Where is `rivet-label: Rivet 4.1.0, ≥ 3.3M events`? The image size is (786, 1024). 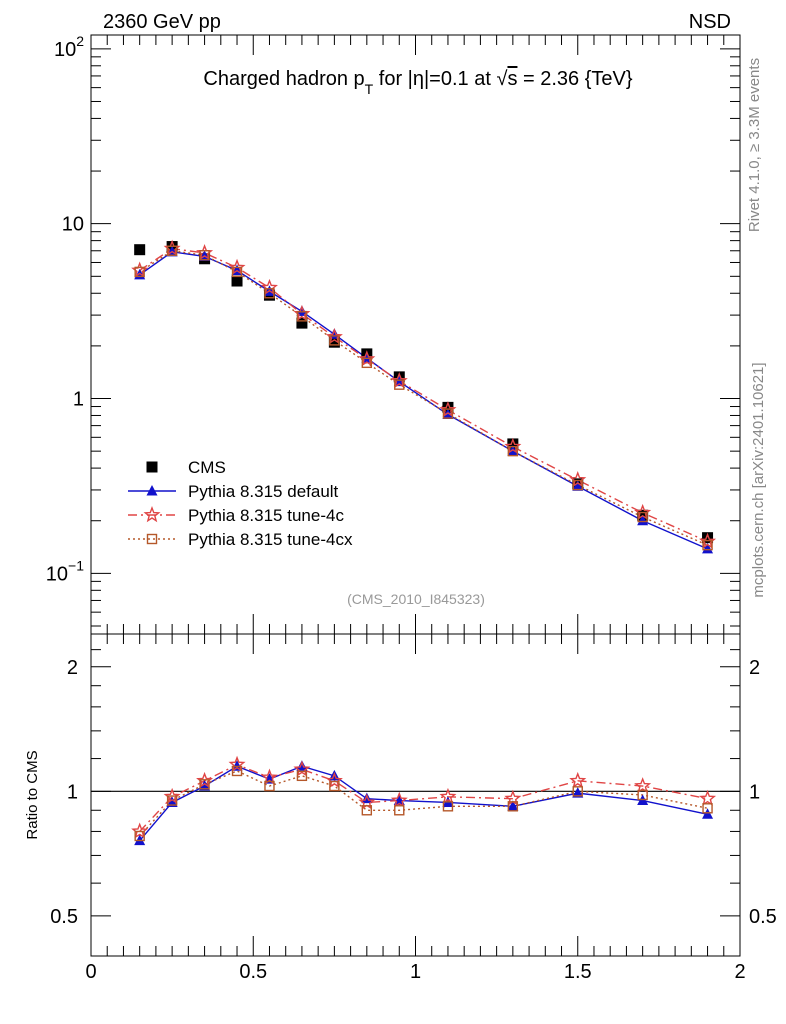
rivet-label: Rivet 4.1.0, ≥ 3.3M events is located at coordinates (754, 145).